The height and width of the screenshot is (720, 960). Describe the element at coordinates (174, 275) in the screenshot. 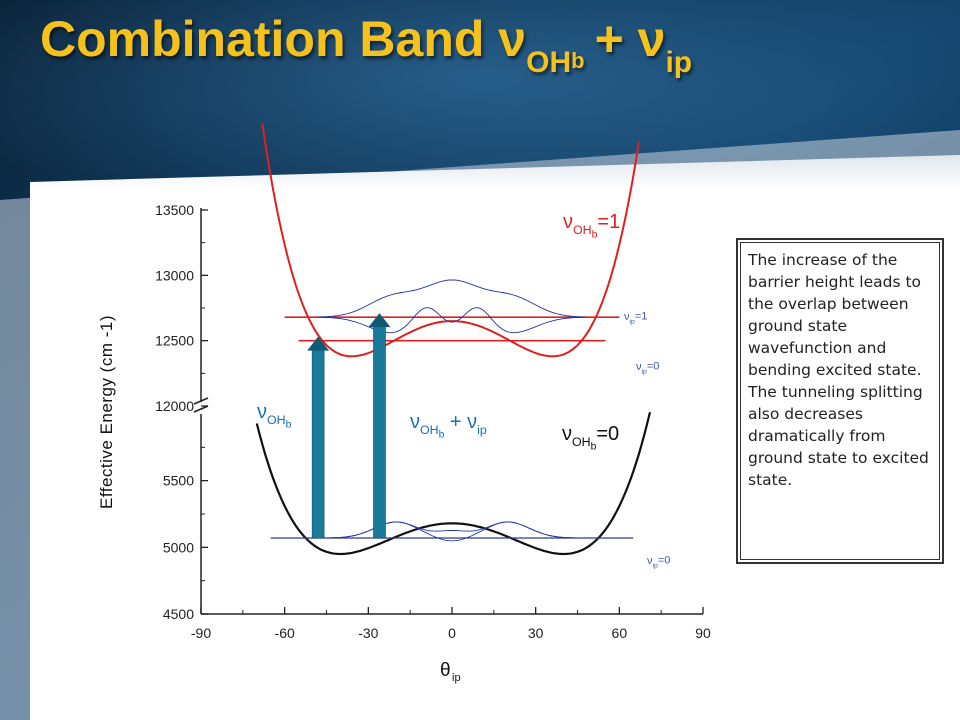

I see `y-tick-label: 13000` at that location.